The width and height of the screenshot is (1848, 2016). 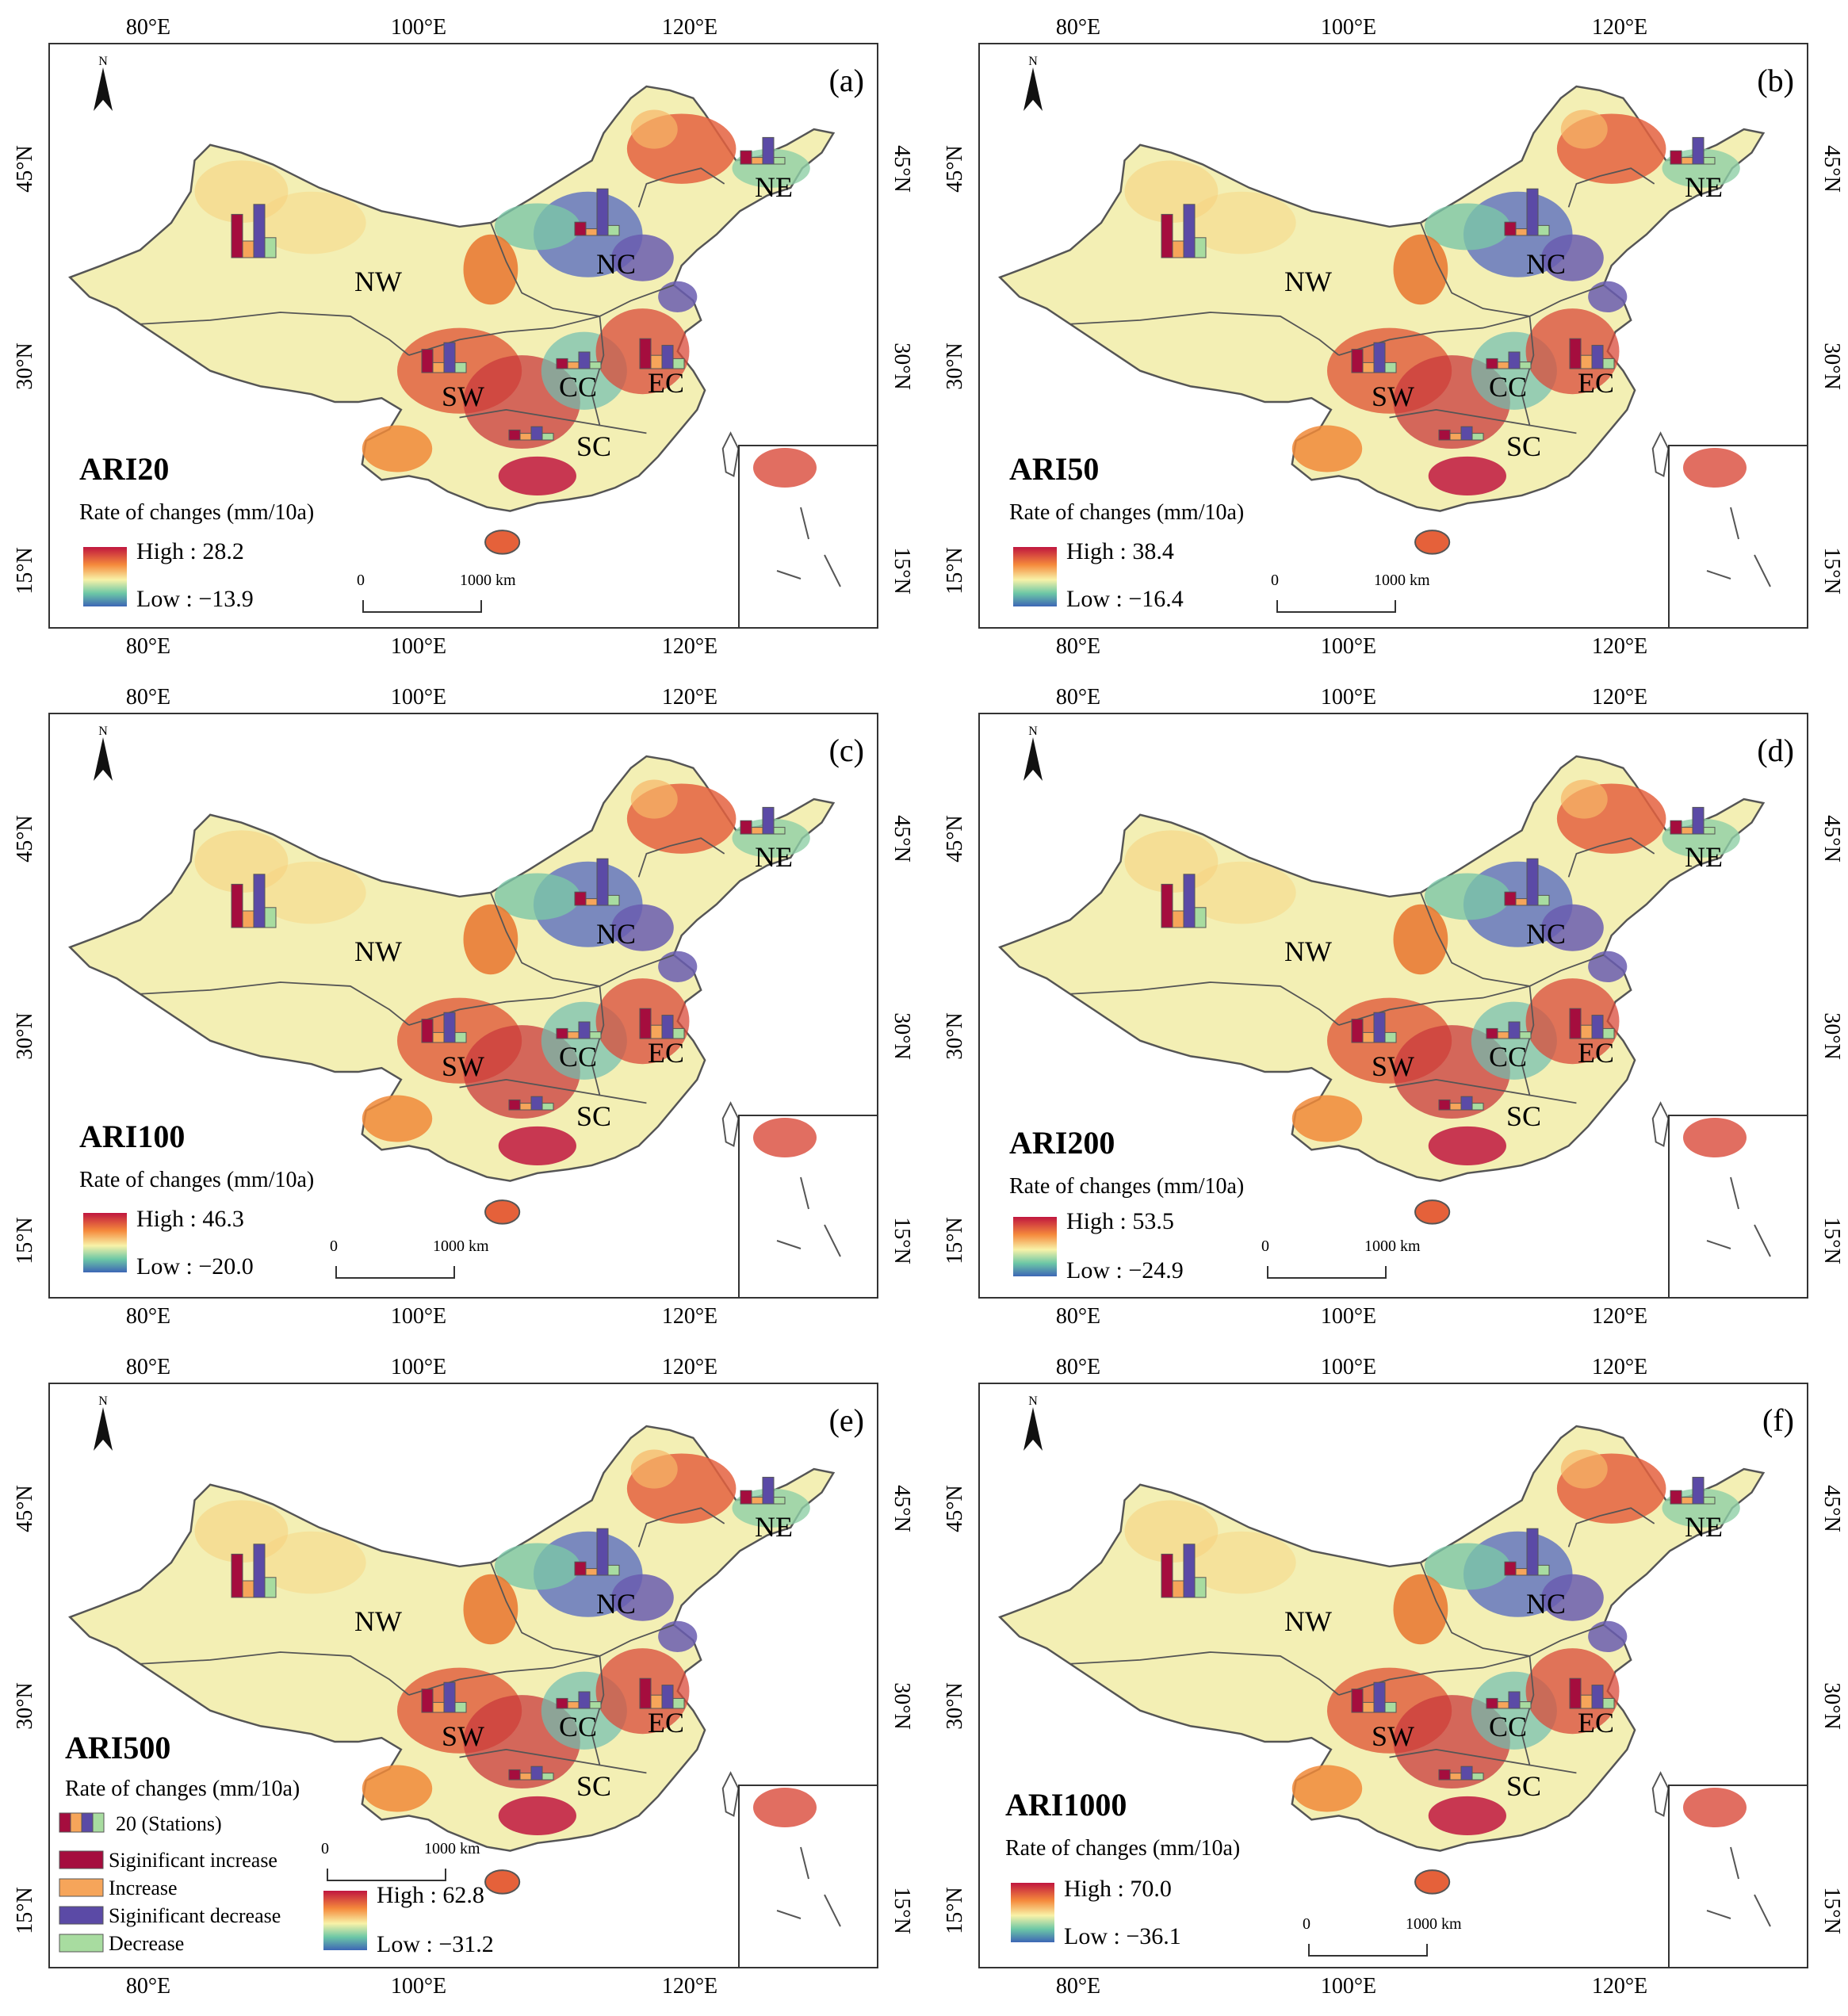 What do you see at coordinates (1393, 1736) in the screenshot?
I see `region-label-sw: SW` at bounding box center [1393, 1736].